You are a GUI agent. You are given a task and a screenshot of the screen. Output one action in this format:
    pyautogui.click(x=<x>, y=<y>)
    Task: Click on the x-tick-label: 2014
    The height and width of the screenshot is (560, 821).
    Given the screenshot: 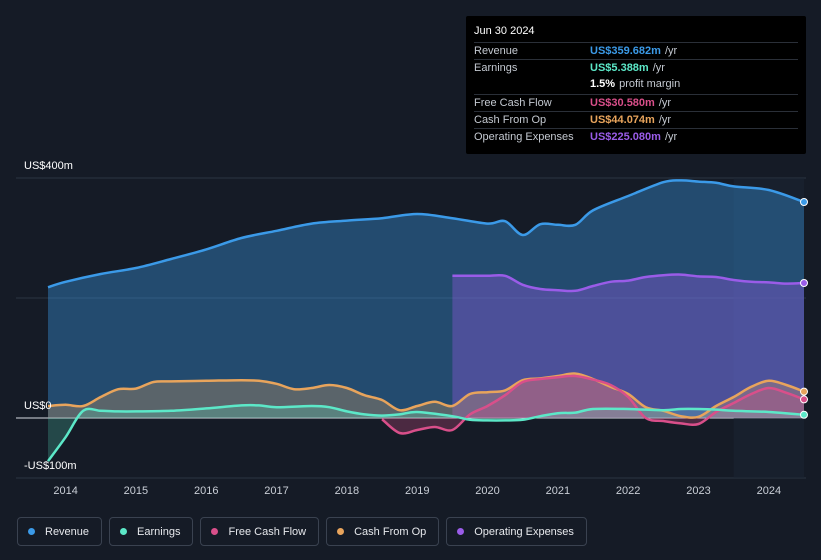 What is the action you would take?
    pyautogui.click(x=65, y=491)
    